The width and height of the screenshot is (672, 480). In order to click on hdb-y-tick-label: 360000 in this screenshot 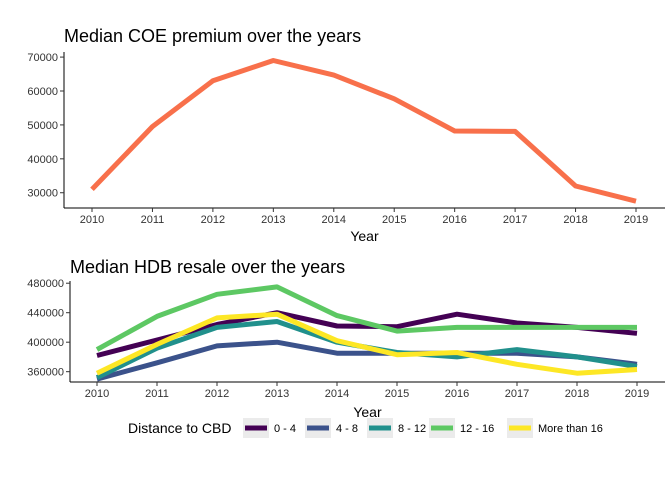, I will do `click(45, 373)`.